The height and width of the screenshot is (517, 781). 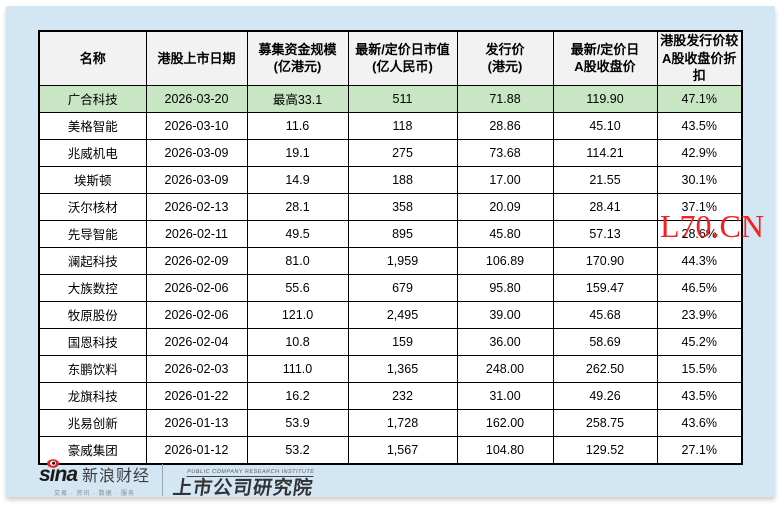 What do you see at coordinates (699, 450) in the screenshot?
I see `table-cell: 27.1%` at bounding box center [699, 450].